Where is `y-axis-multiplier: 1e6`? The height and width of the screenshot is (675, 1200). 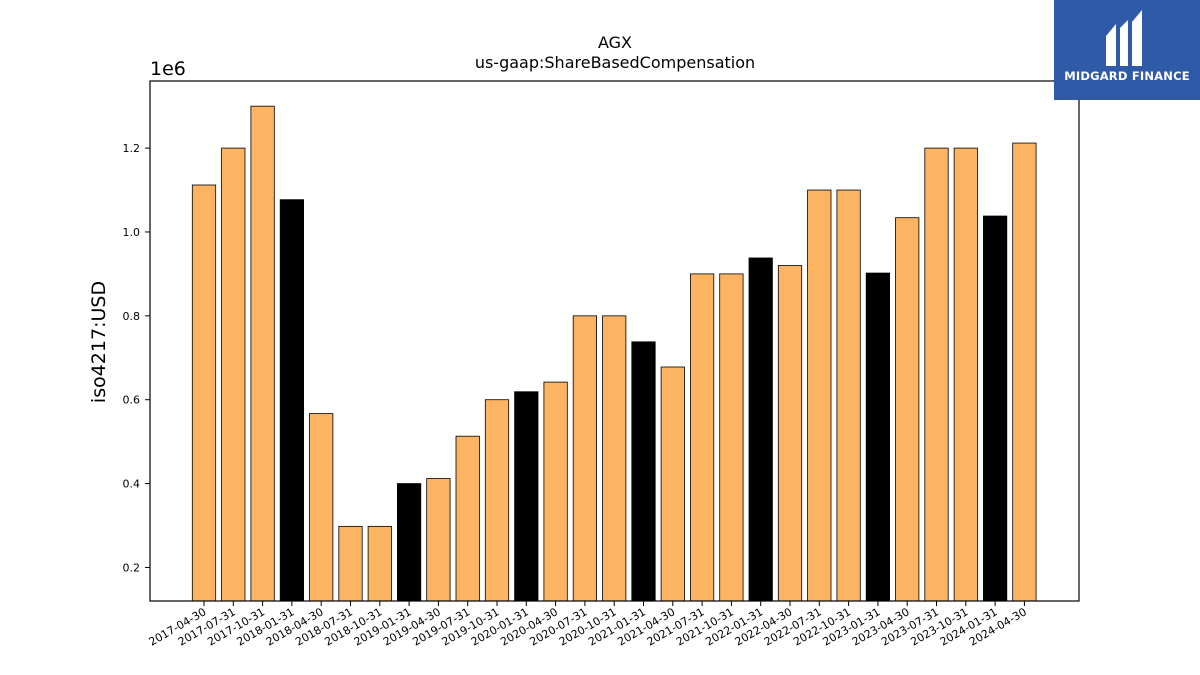
y-axis-multiplier: 1e6 is located at coordinates (168, 69).